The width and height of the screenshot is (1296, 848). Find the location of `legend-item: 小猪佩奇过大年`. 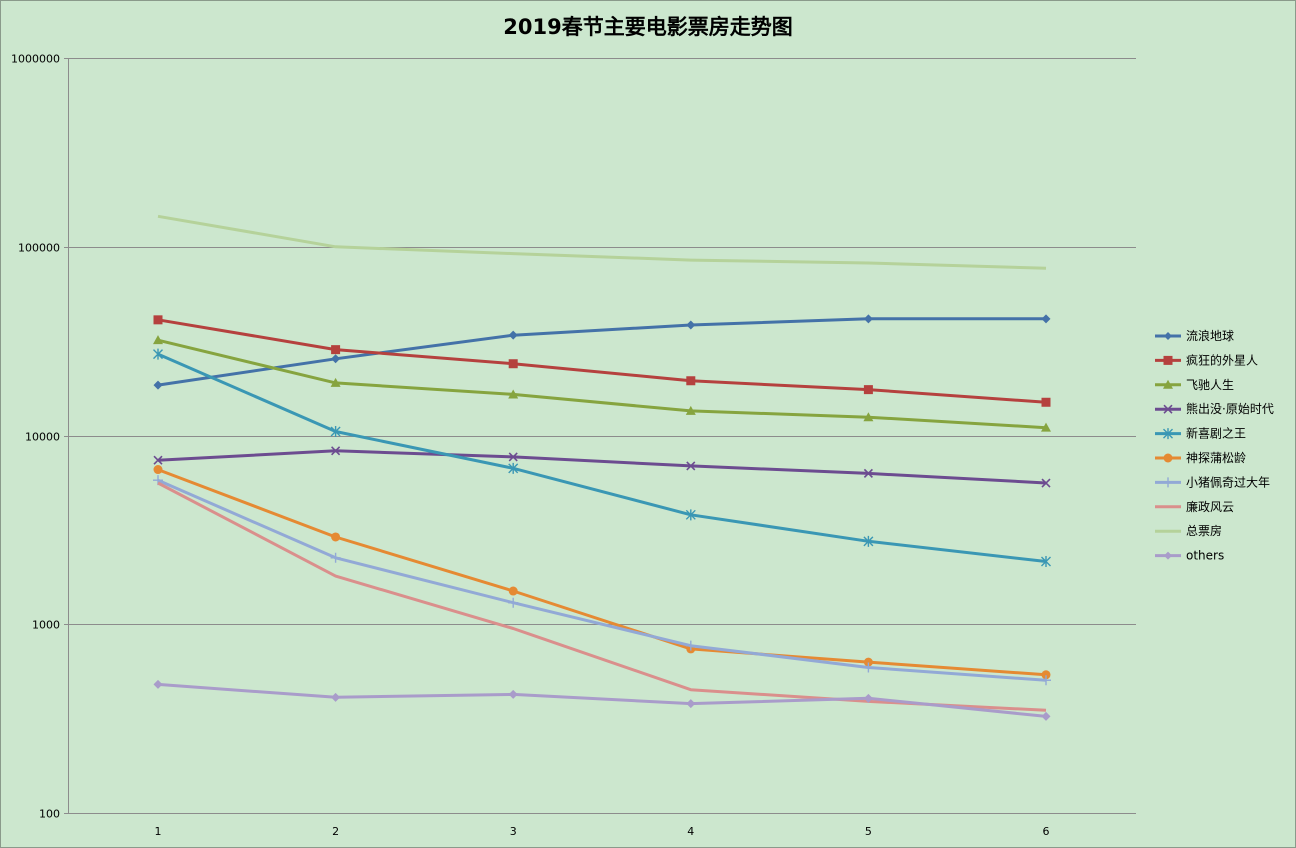

legend-item: 小猪佩奇过大年 is located at coordinates (1212, 482).